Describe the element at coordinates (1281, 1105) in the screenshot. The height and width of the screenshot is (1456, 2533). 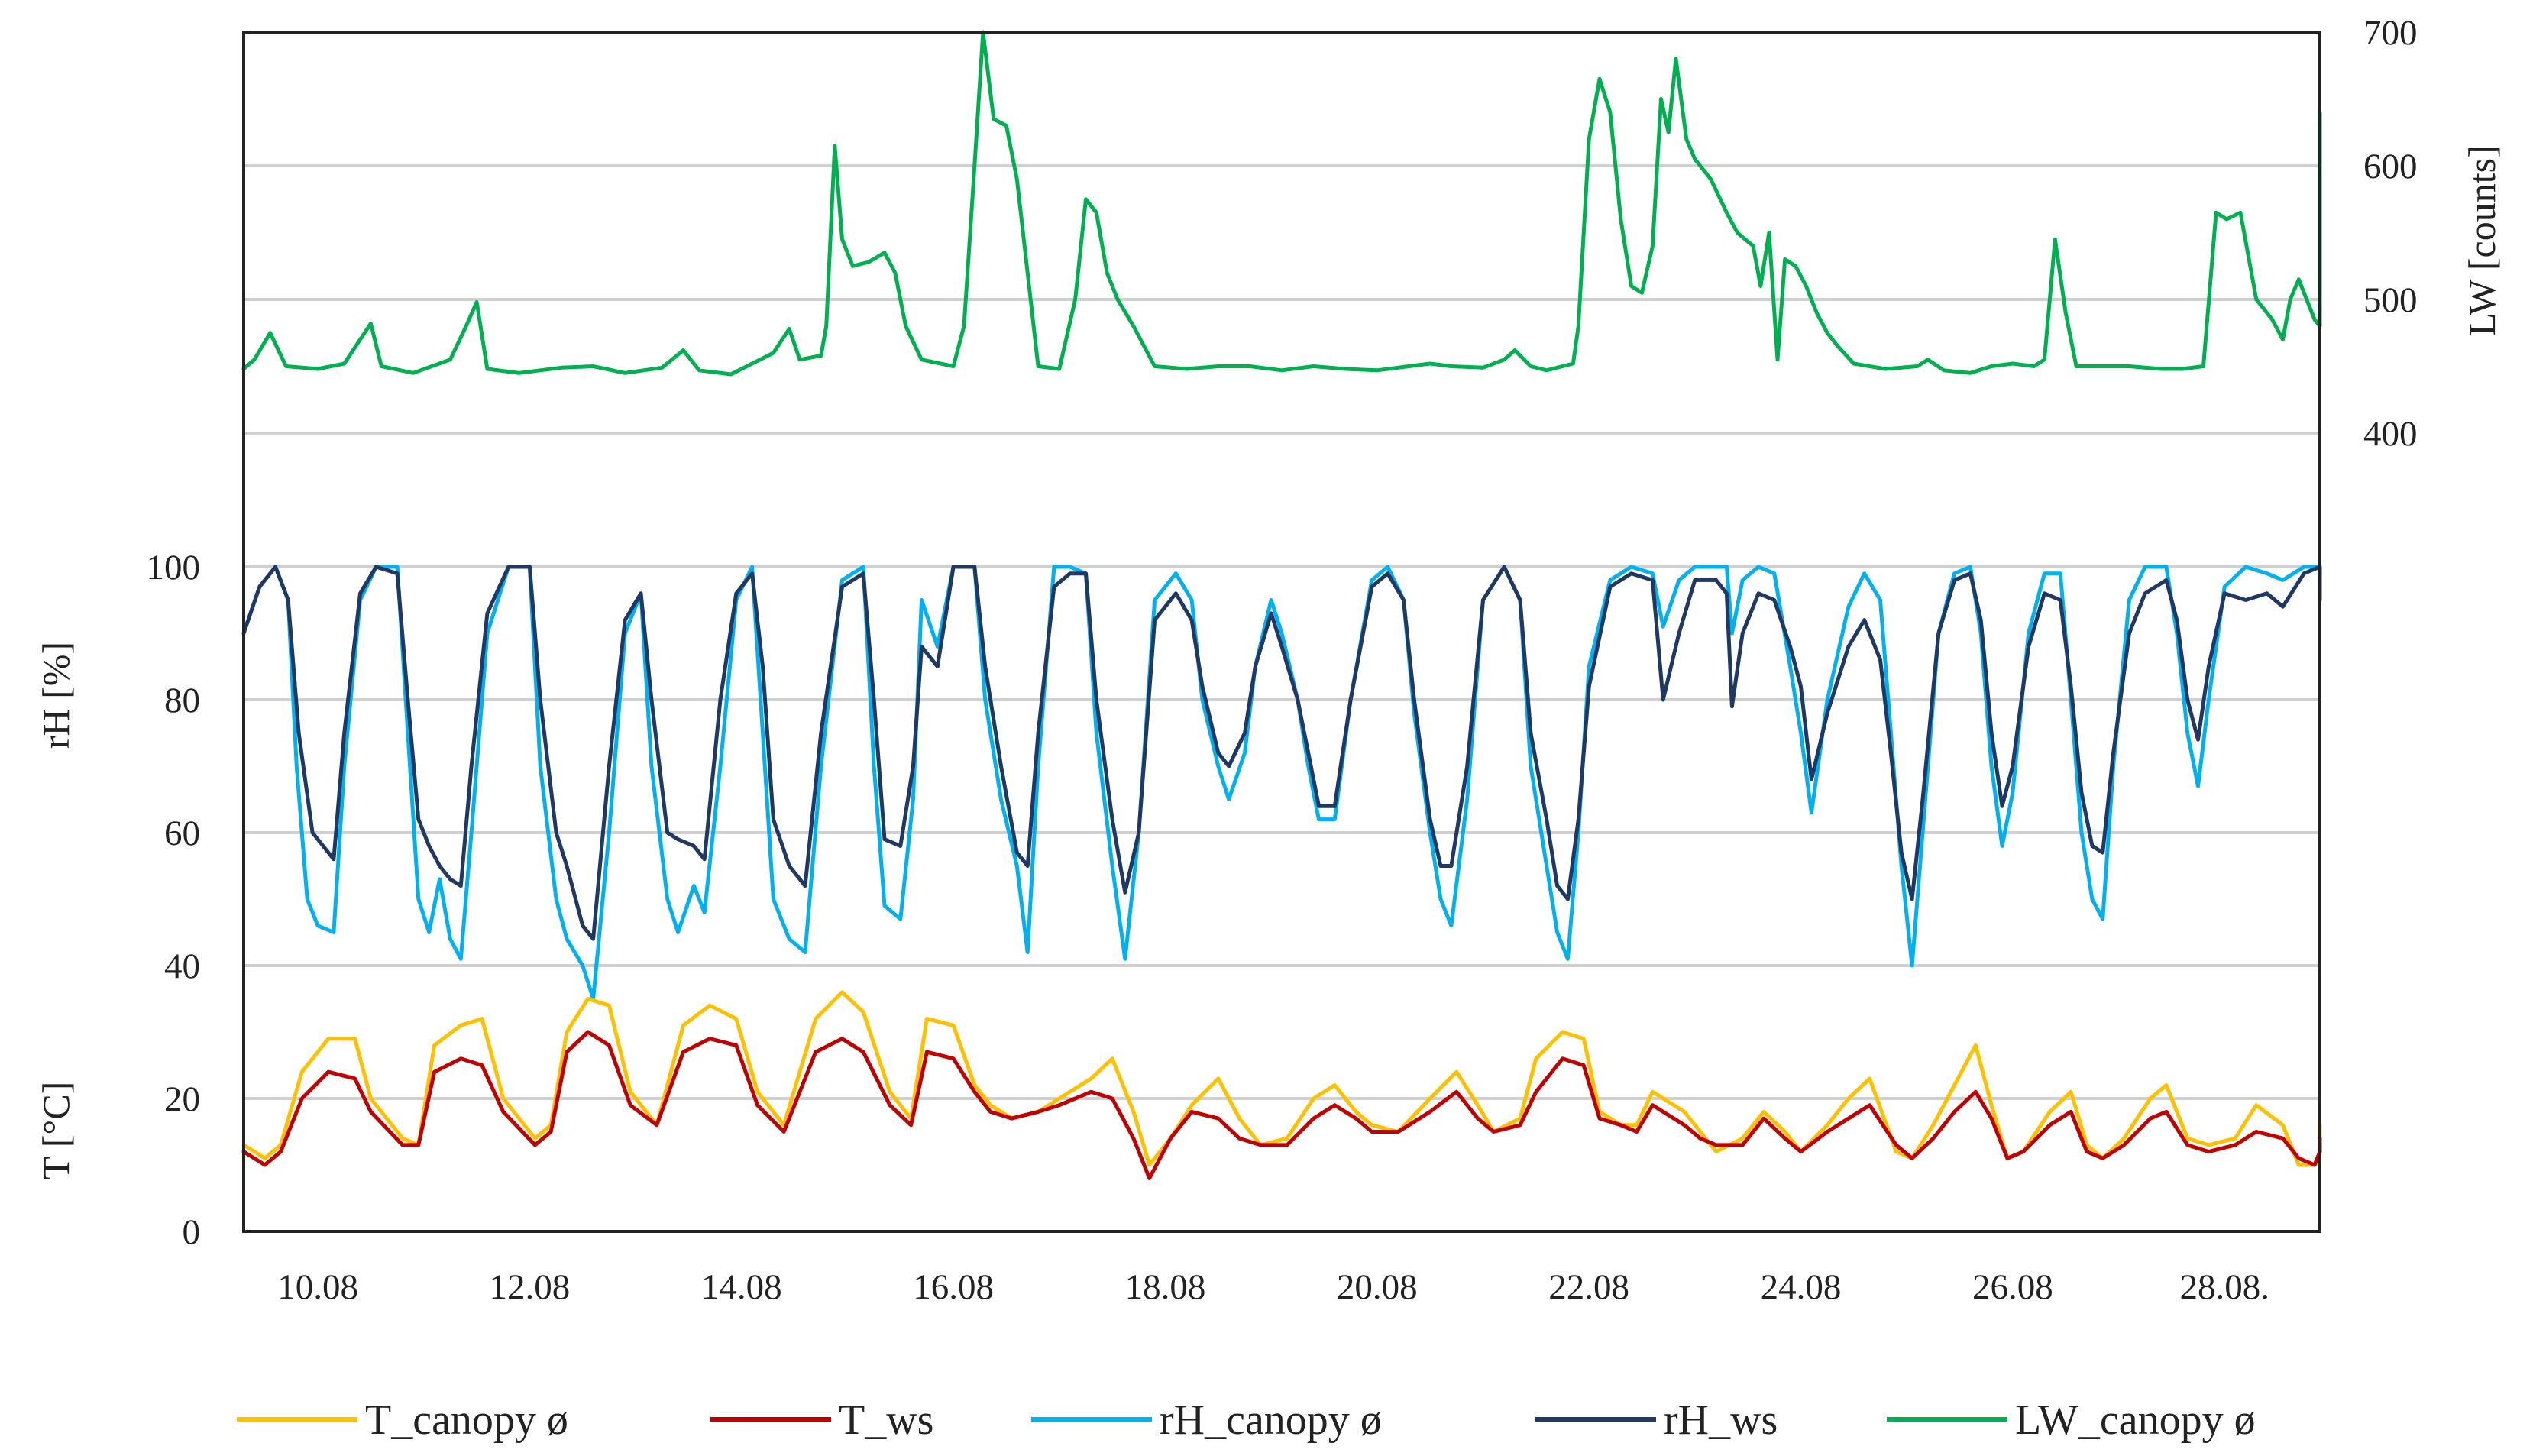
I see `series-line-t-ws` at that location.